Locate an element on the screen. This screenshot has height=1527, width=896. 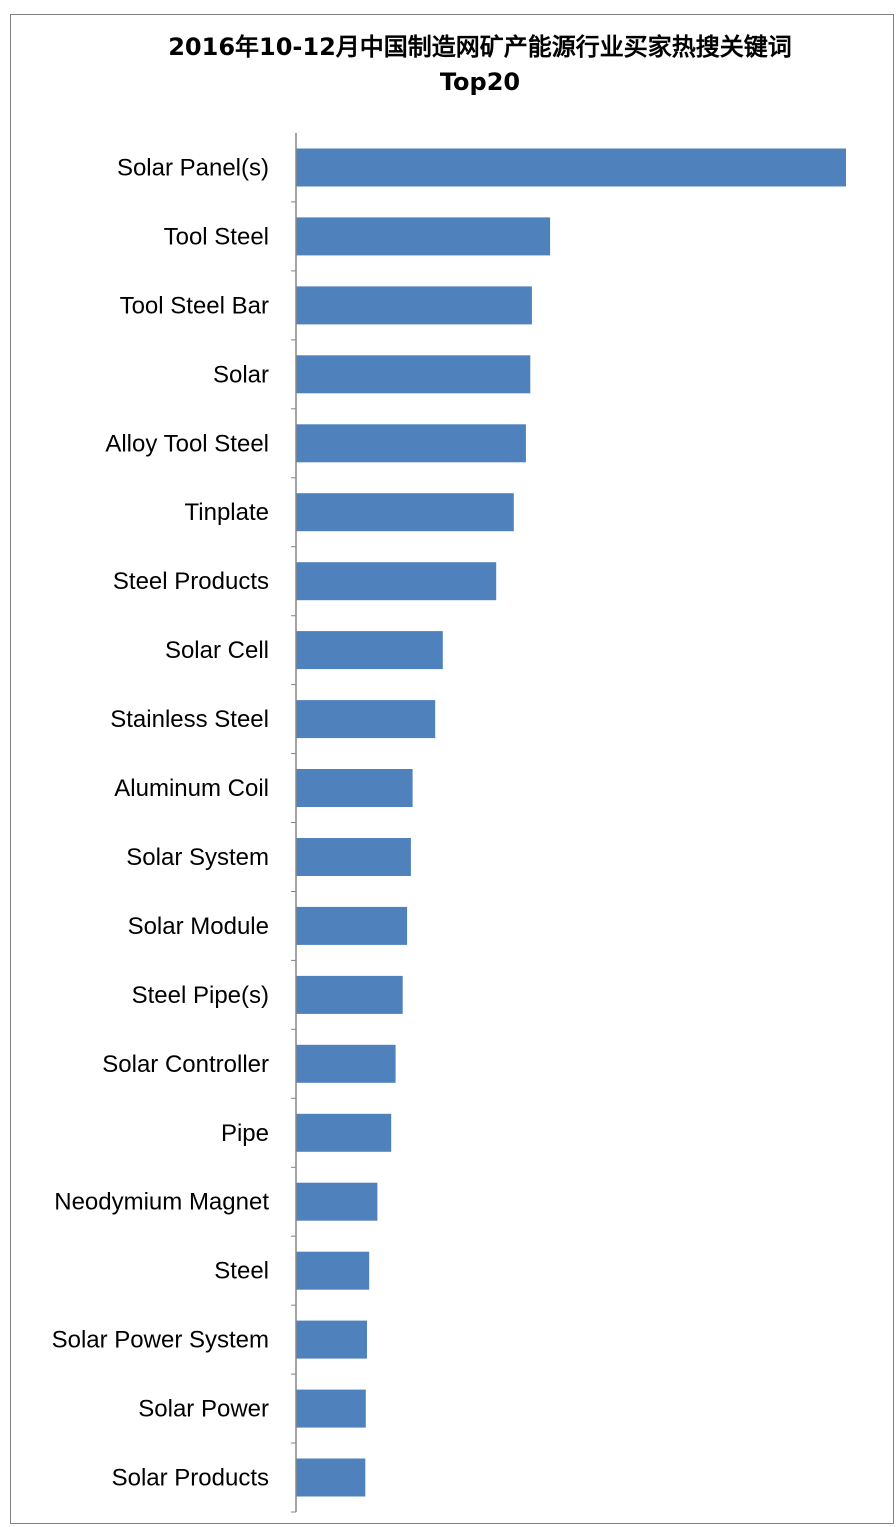
category-label-13: Steel Pipe(s) is located at coordinates (200, 995).